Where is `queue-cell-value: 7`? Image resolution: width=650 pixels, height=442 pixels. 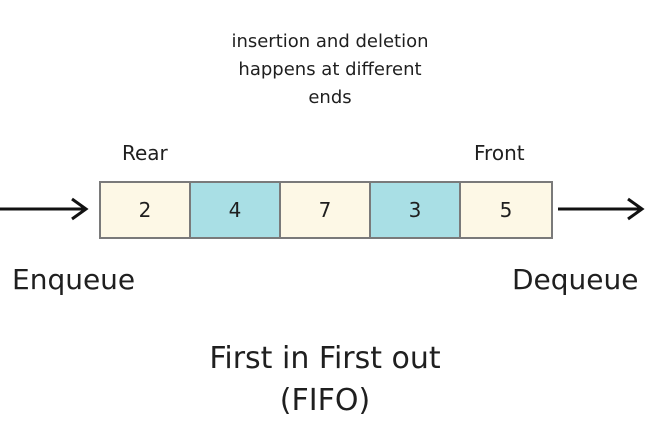
queue-cell-value: 7 is located at coordinates (325, 210).